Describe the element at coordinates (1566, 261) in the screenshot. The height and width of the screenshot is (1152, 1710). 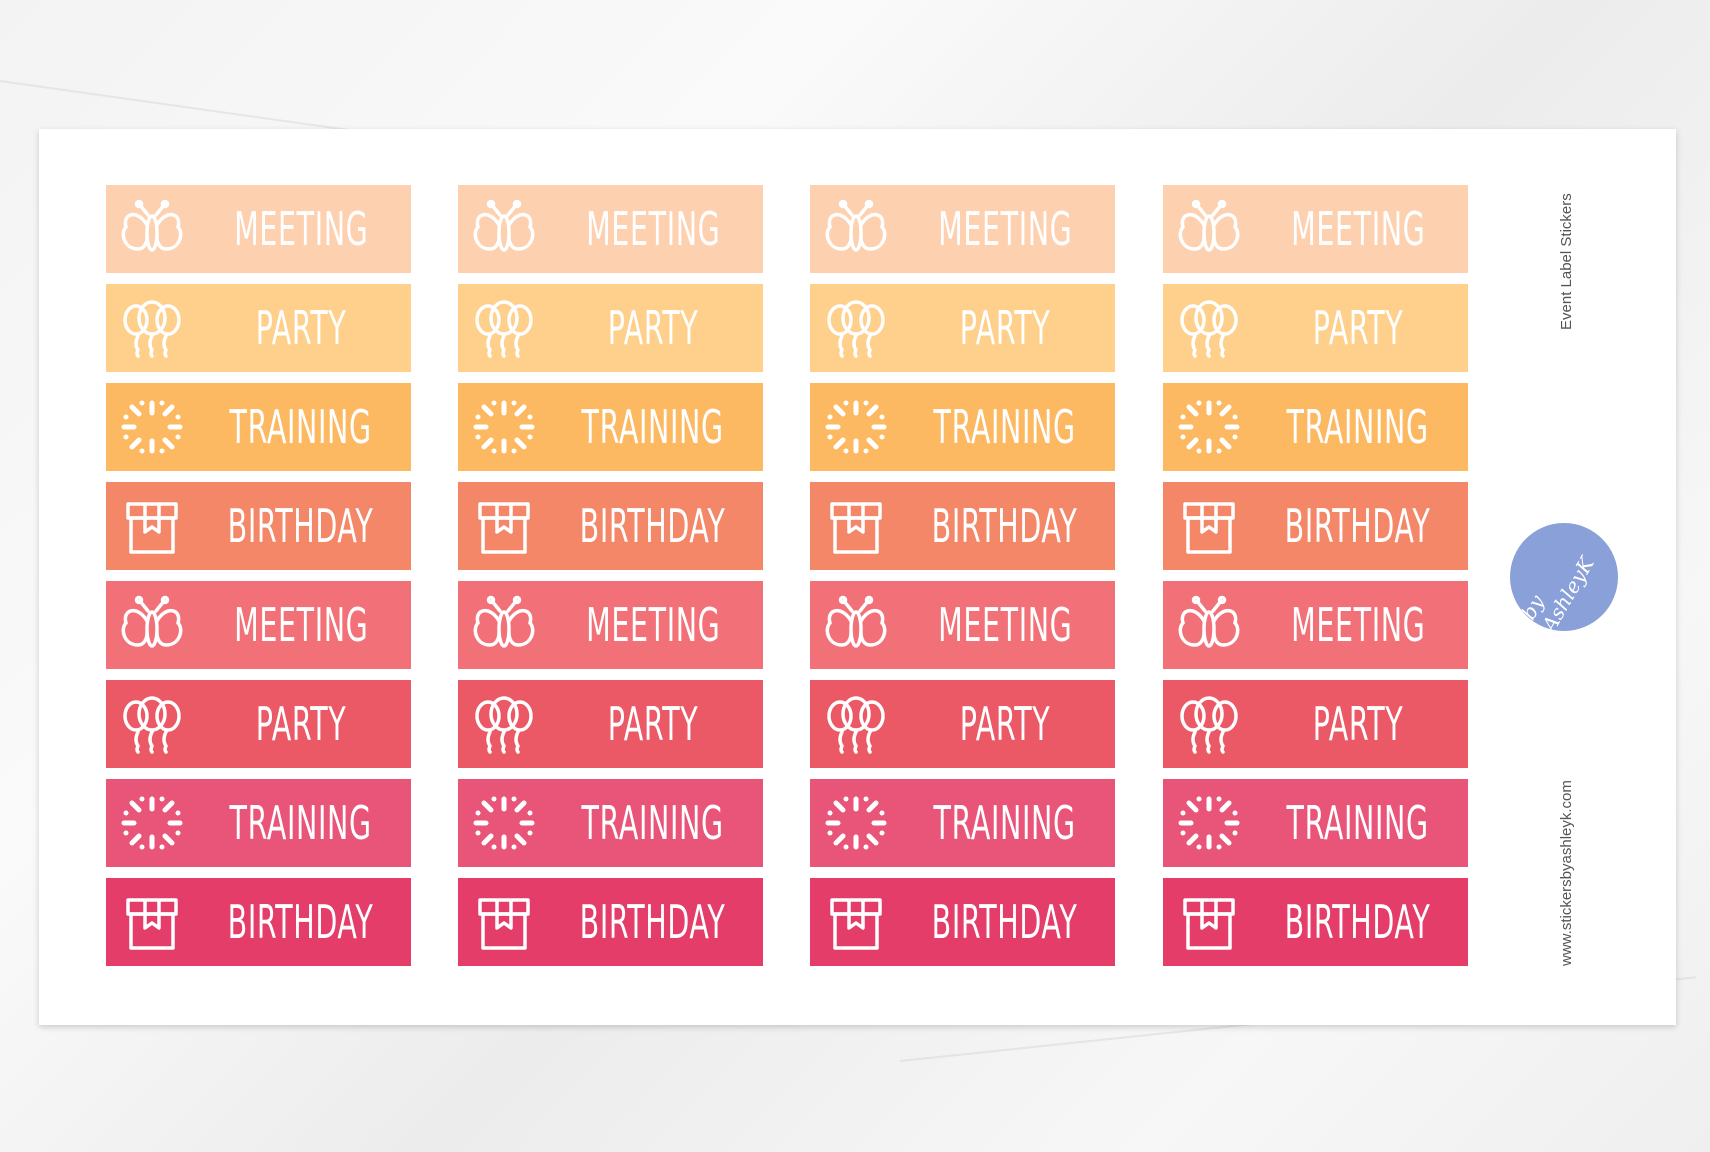
I see `sheet-title: Event Label Stickers` at that location.